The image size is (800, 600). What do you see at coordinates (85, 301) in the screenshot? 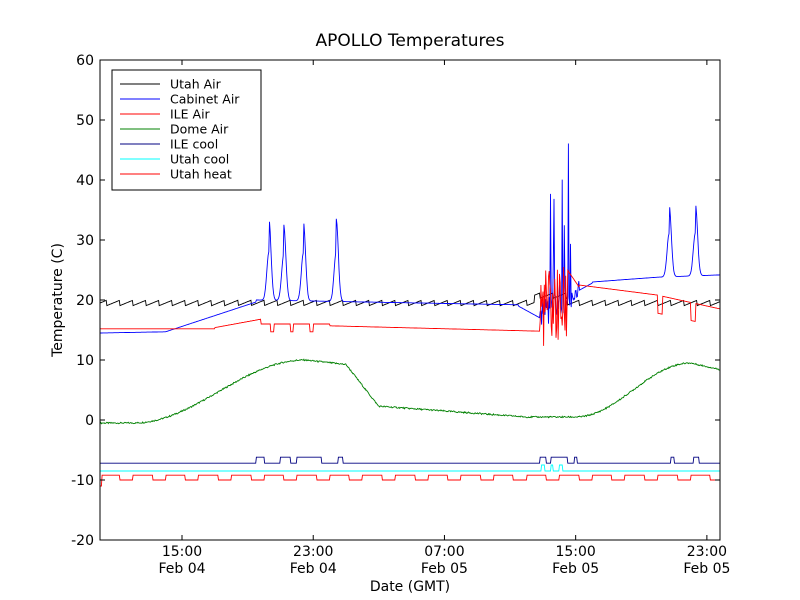
I see `y-tick-label: 20` at bounding box center [85, 301].